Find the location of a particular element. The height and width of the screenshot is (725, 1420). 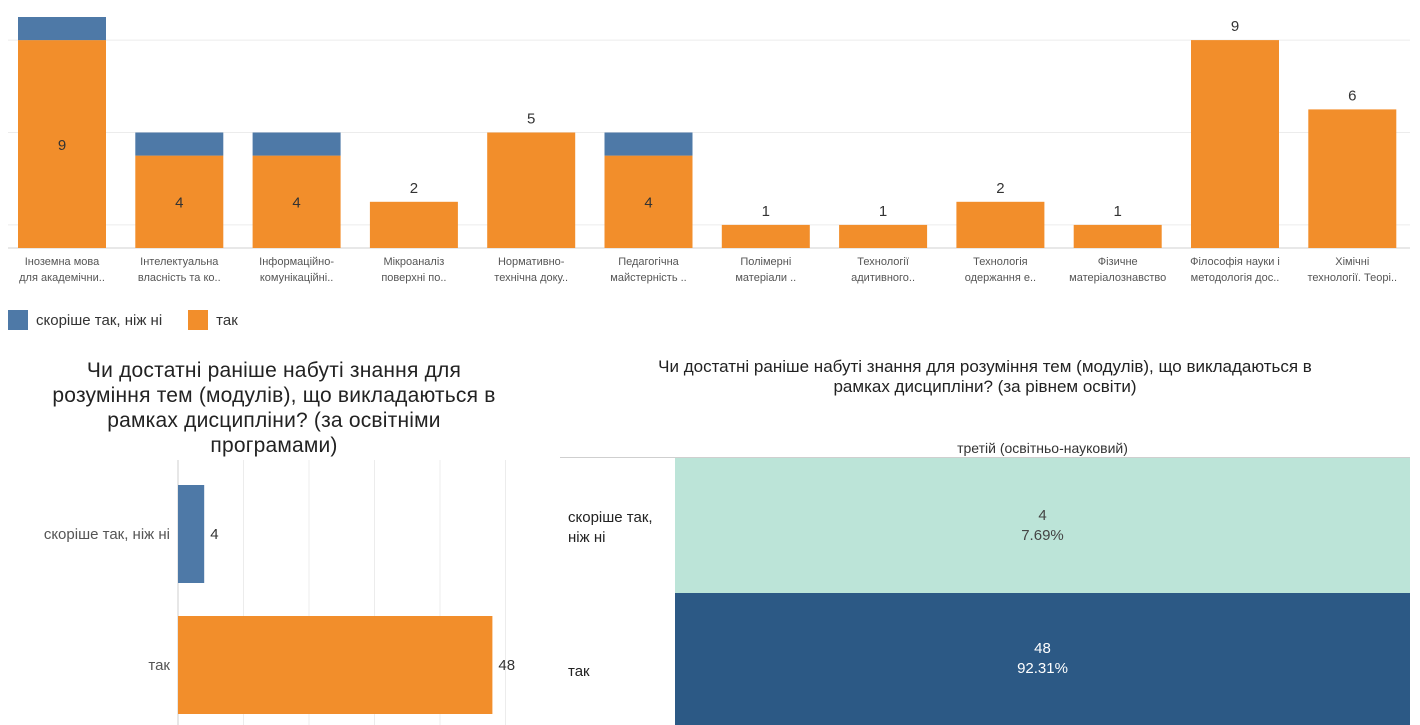

left-horizontal-bar-chart: скоріше так, ніж ні 4 так 48 is located at coordinates (279, 592).